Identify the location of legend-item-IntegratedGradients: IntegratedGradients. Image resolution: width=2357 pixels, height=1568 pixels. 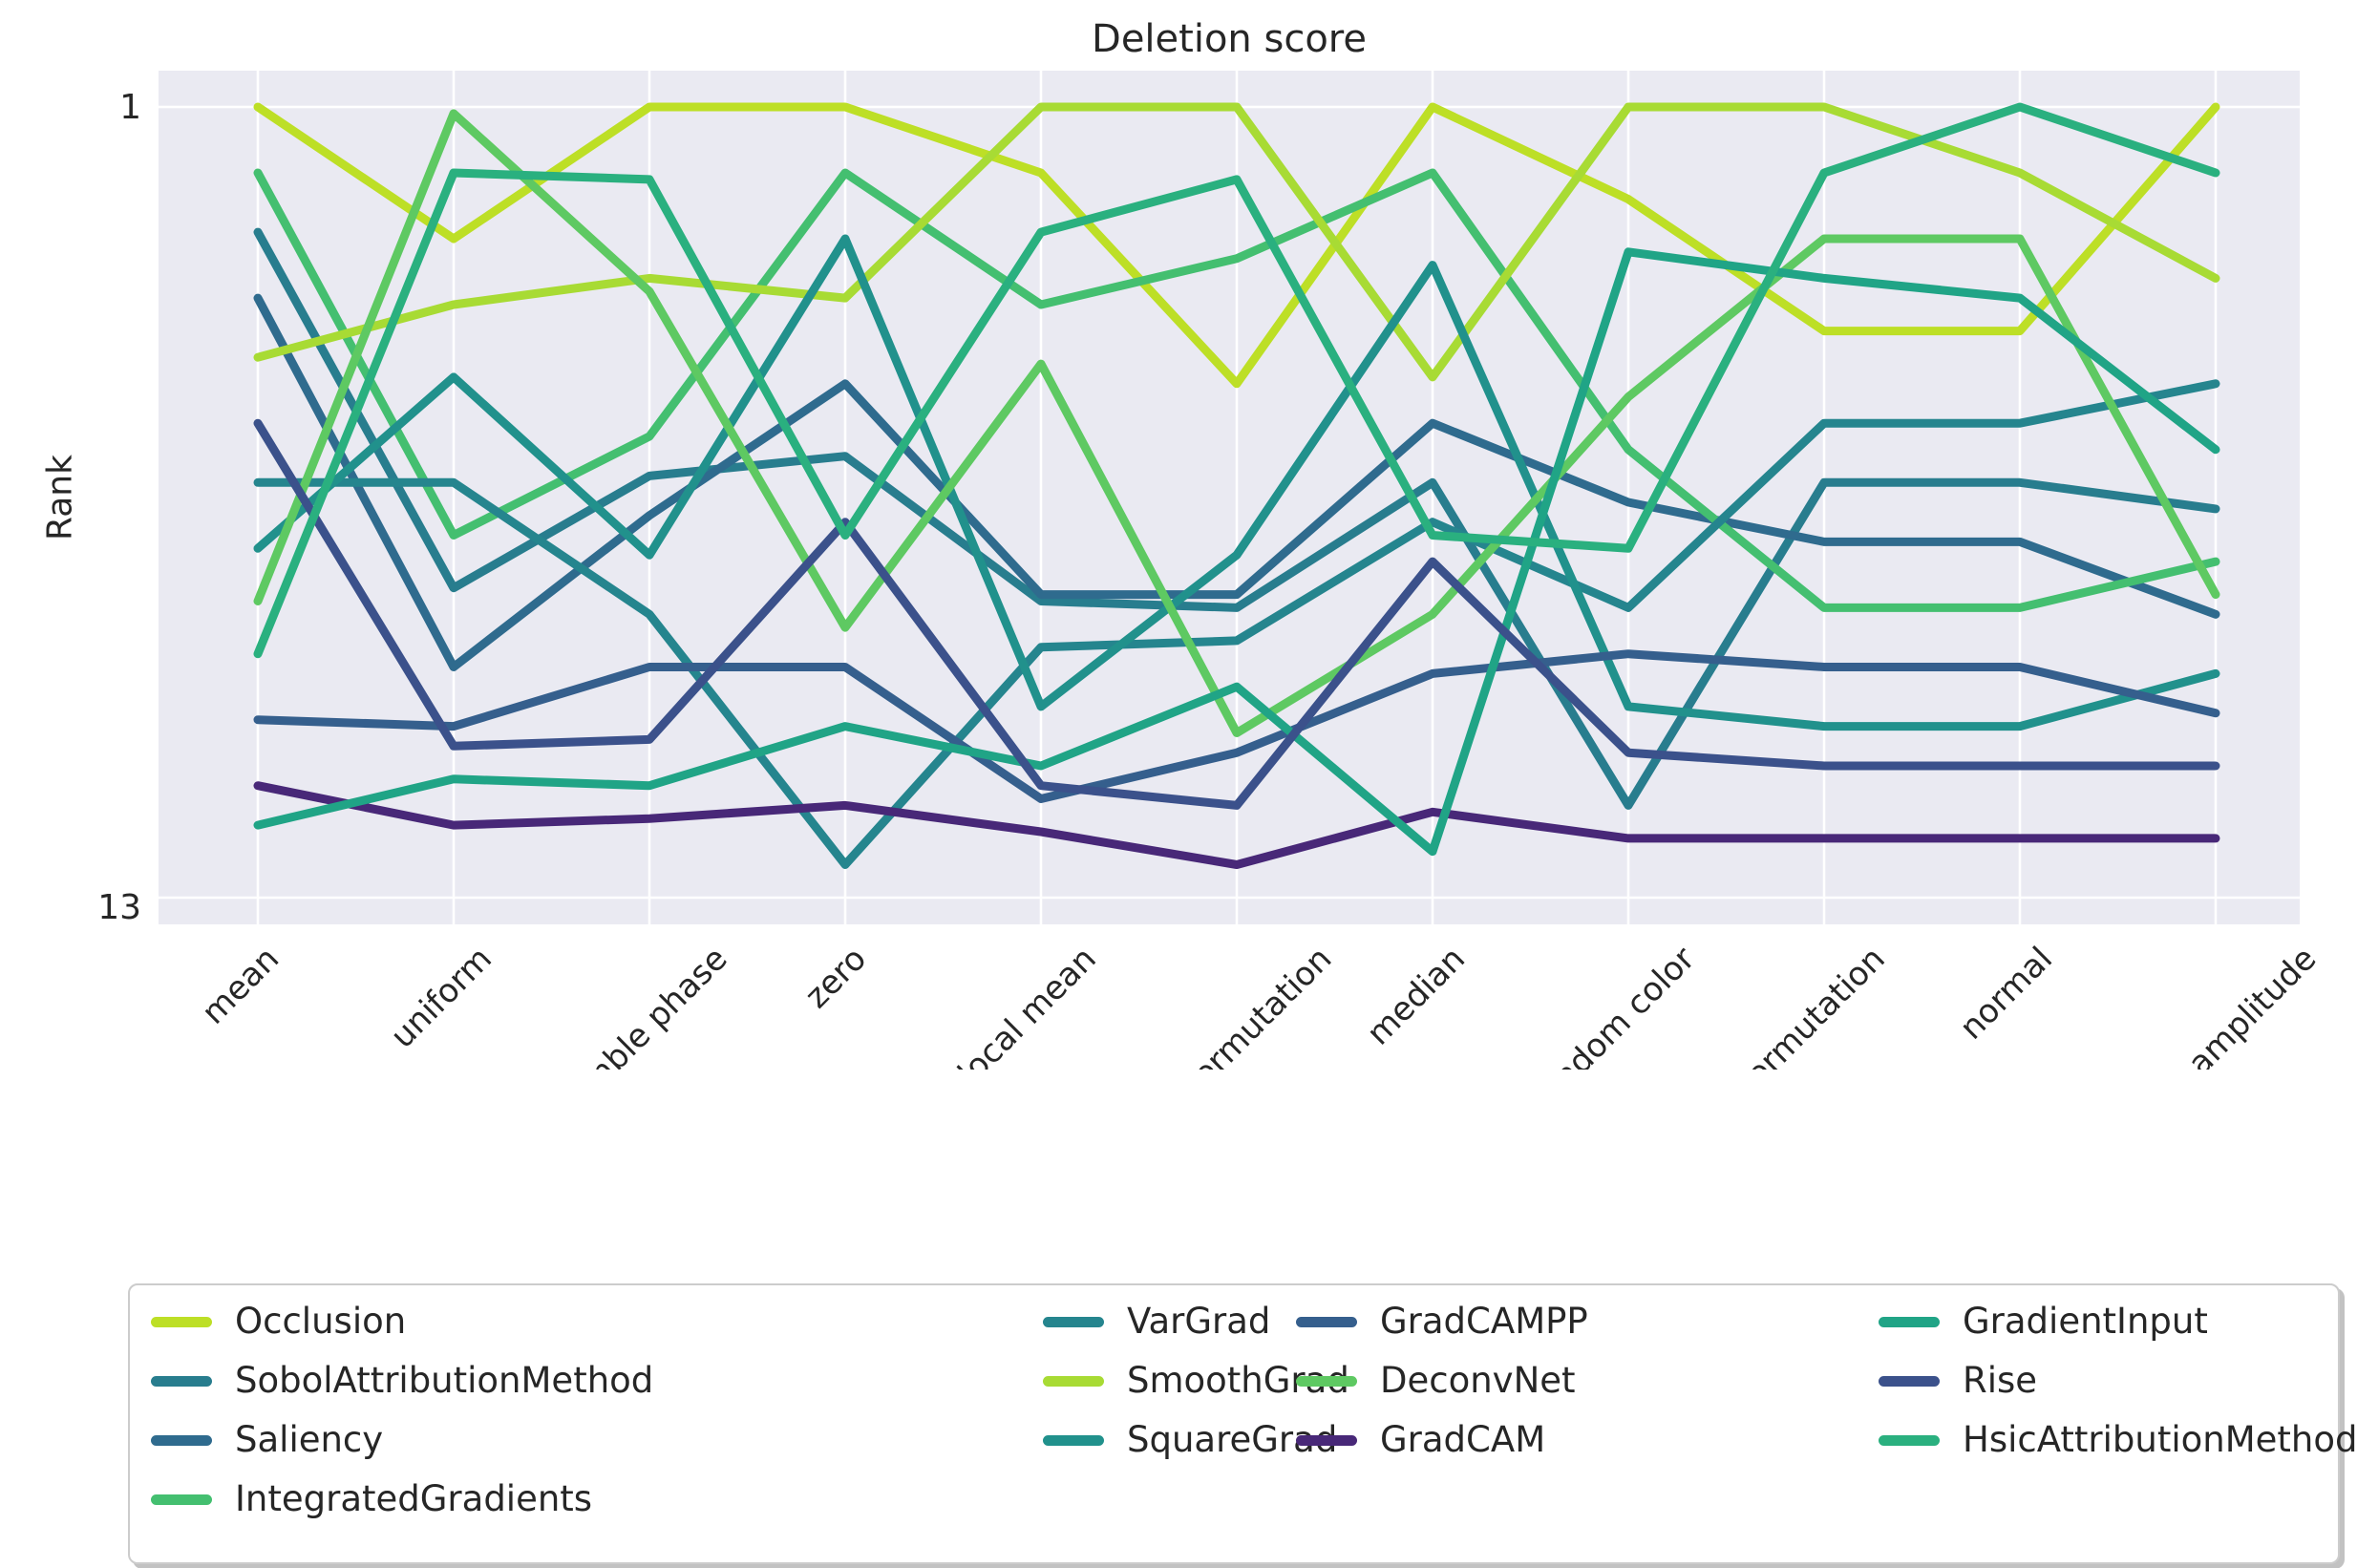
(371, 1499).